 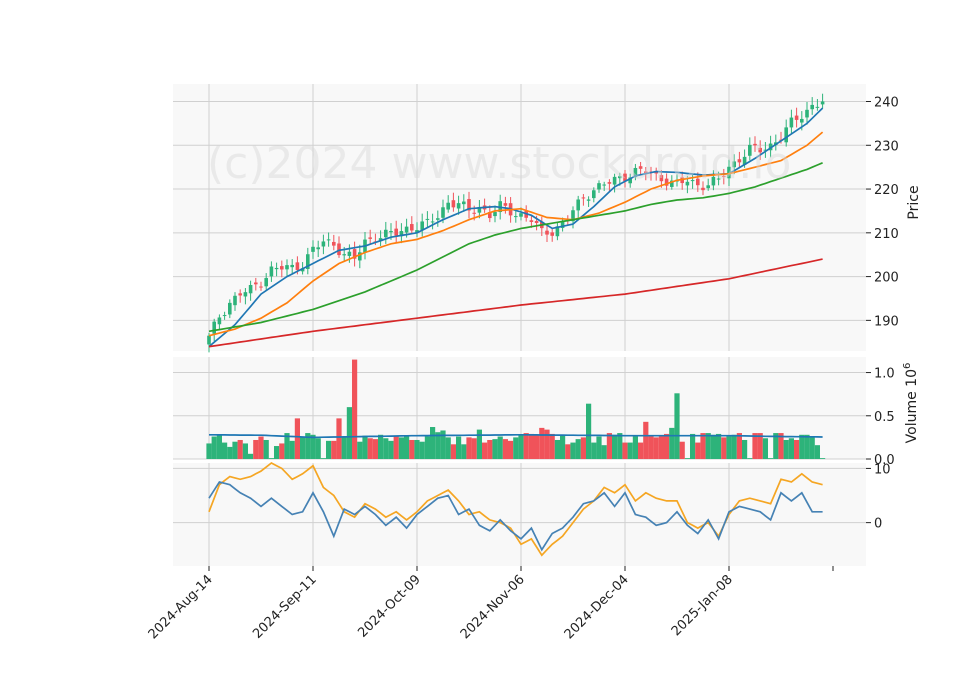 What do you see at coordinates (597, 607) in the screenshot?
I see `x-tick-label: 2024-Dec-04` at bounding box center [597, 607].